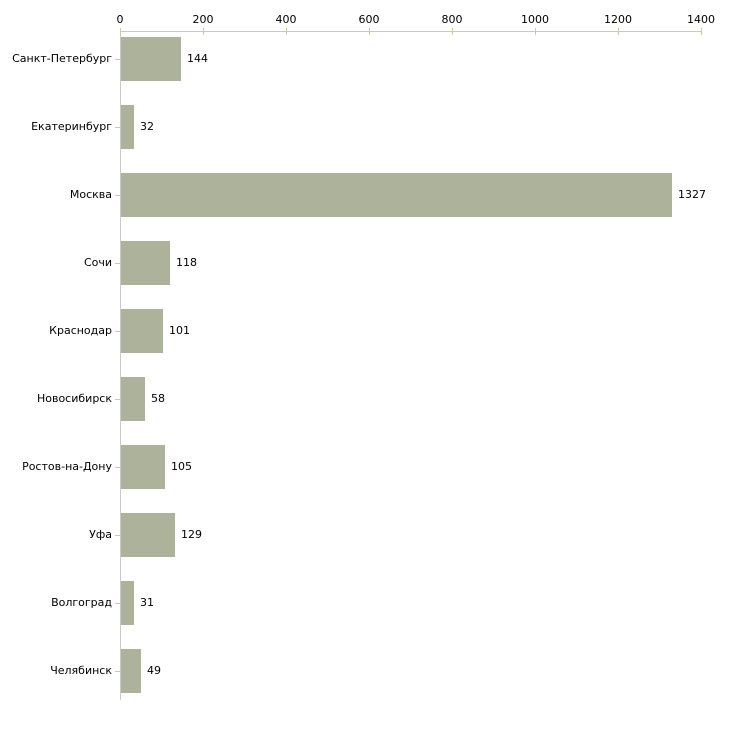 This screenshot has height=730, width=730. I want to click on category-label: Москва, so click(90, 194).